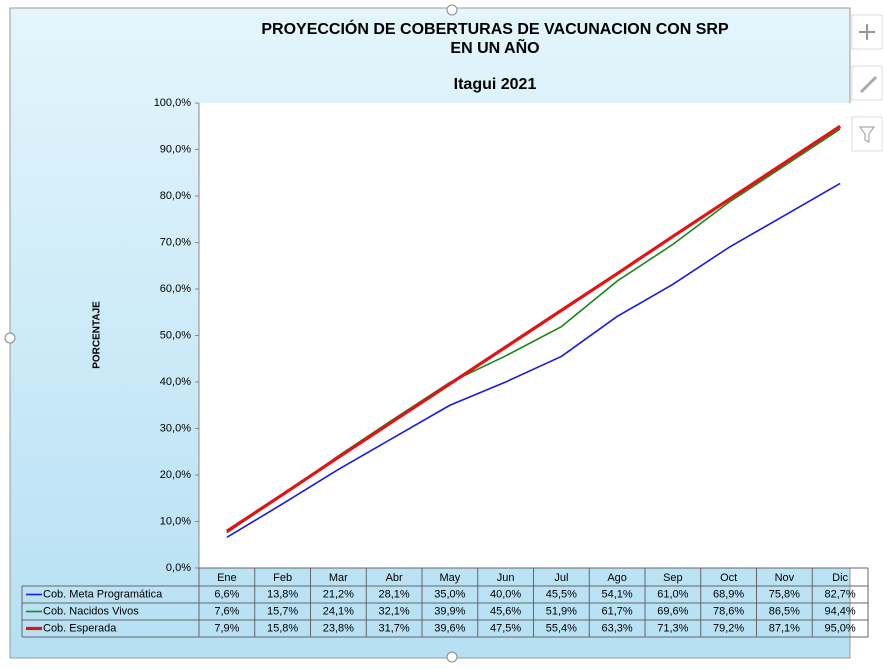 Image resolution: width=883 pixels, height=669 pixels. I want to click on table-value: 78,6%, so click(728, 611).